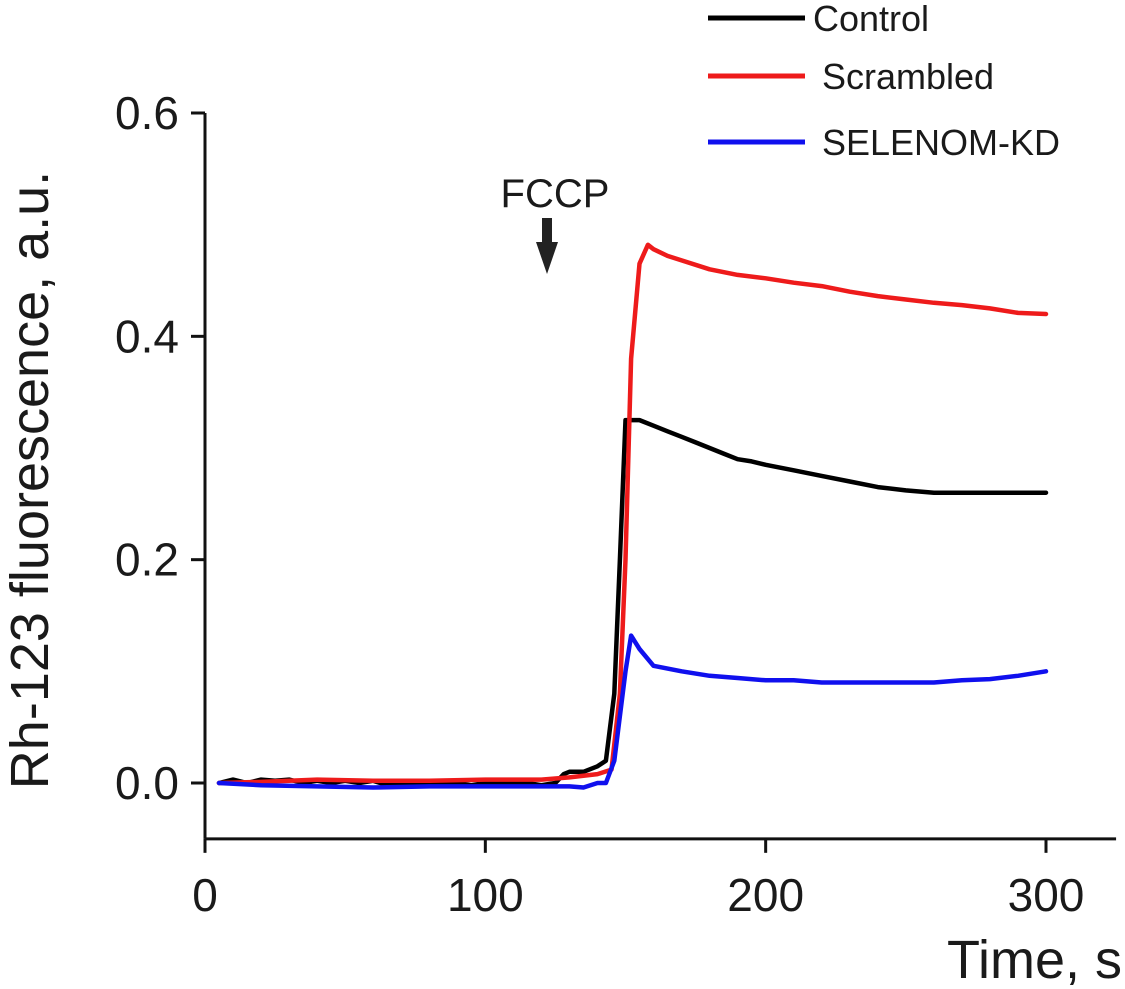  Describe the element at coordinates (765, 895) in the screenshot. I see `x-tick-label: 200` at that location.